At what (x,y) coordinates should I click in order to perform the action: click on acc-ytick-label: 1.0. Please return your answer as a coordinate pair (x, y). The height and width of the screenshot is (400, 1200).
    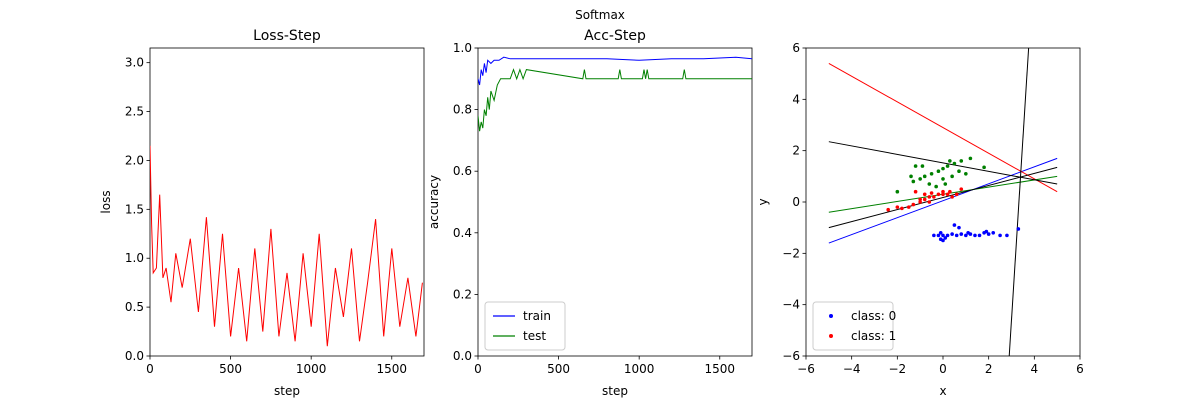
    Looking at the image, I should click on (462, 48).